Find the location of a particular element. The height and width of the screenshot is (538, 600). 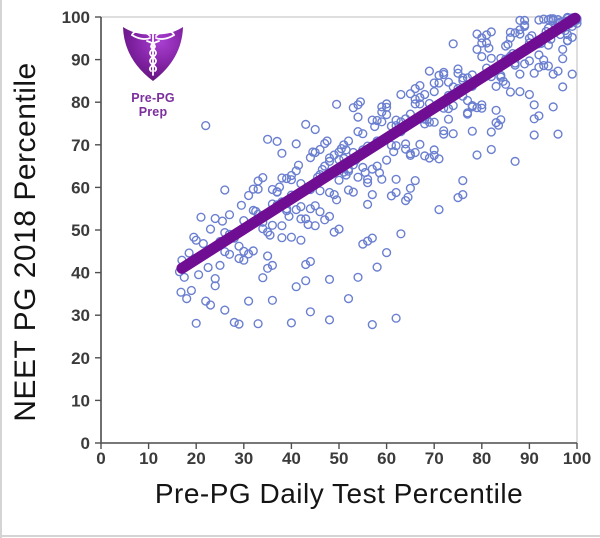

x-tick-label: 60 is located at coordinates (386, 458).